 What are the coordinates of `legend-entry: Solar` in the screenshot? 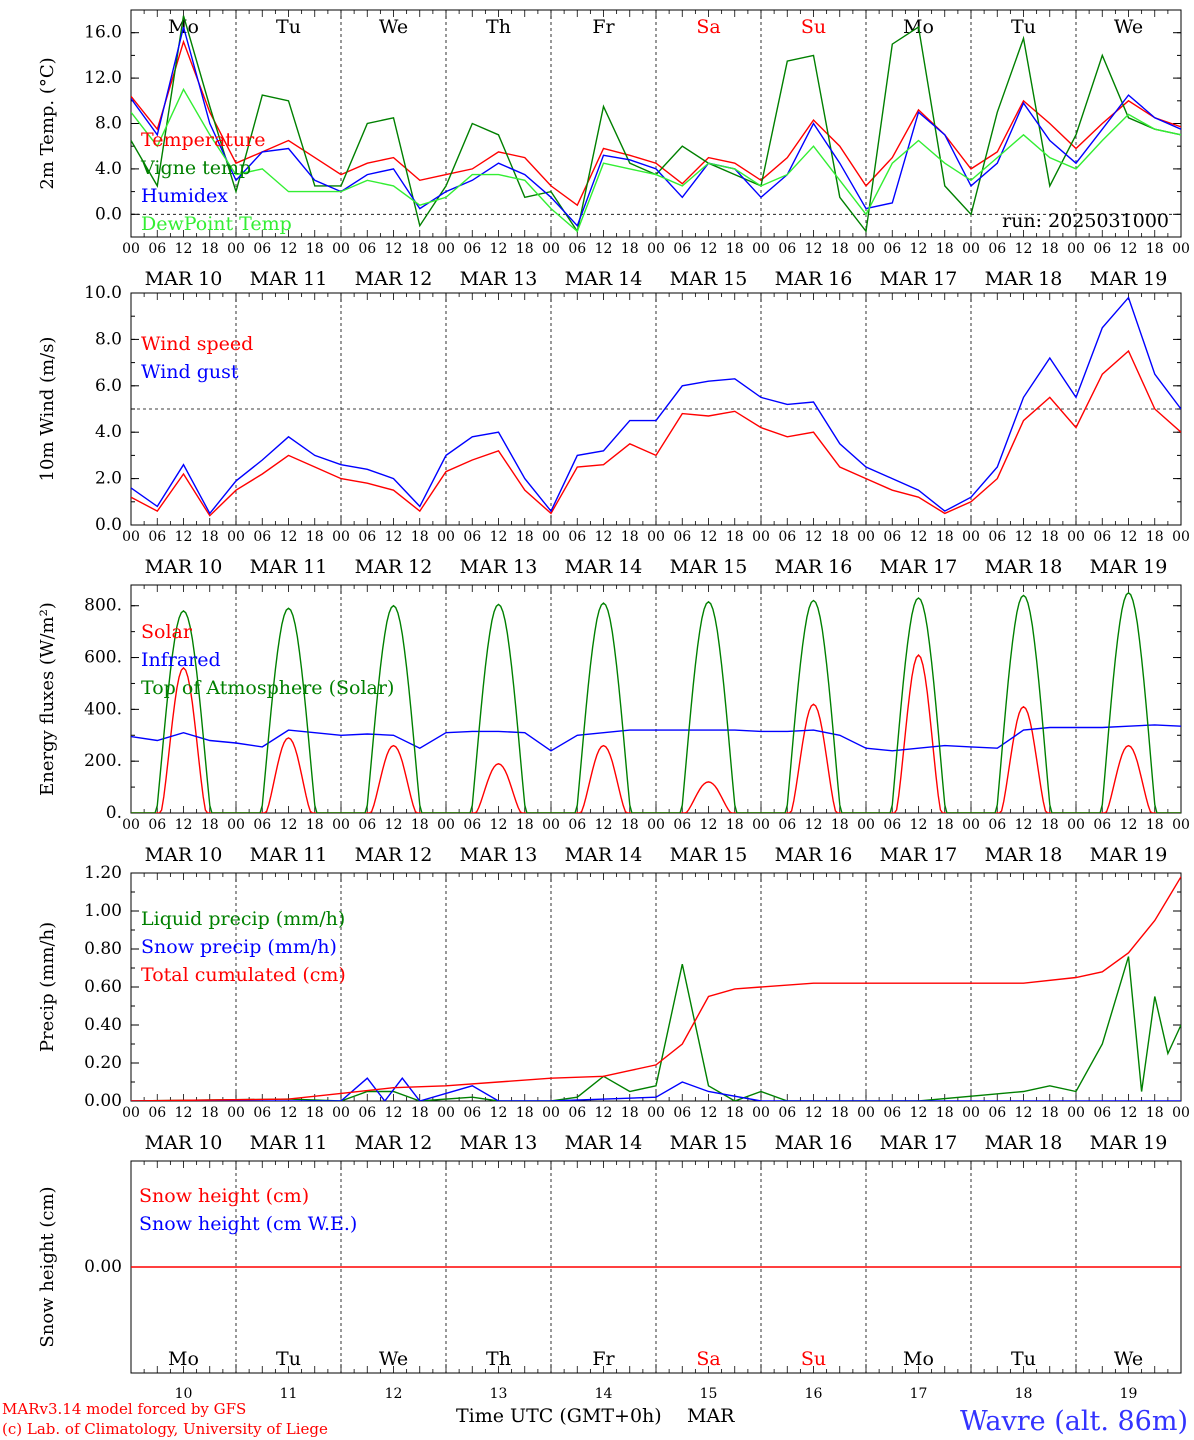 It's located at (167, 632).